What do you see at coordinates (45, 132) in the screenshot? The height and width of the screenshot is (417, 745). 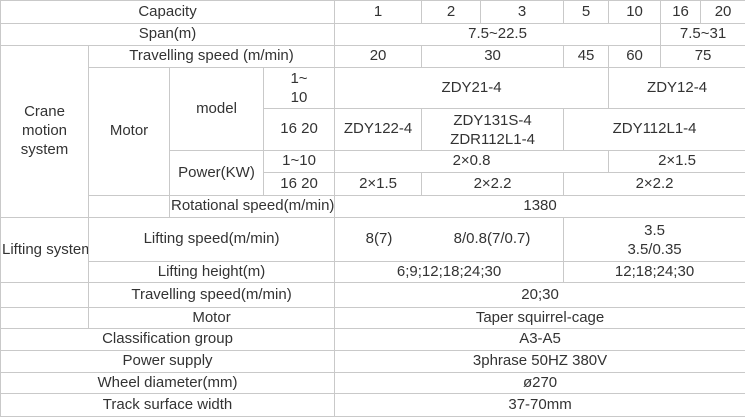 I see `crane-motion-system-label: Crane motion system` at bounding box center [45, 132].